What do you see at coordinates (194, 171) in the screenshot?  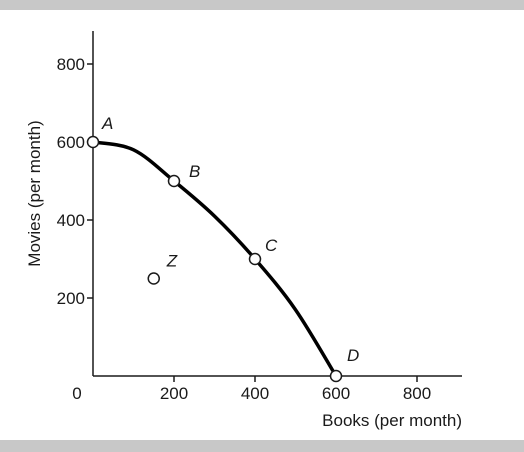 I see `point-b-label: B` at bounding box center [194, 171].